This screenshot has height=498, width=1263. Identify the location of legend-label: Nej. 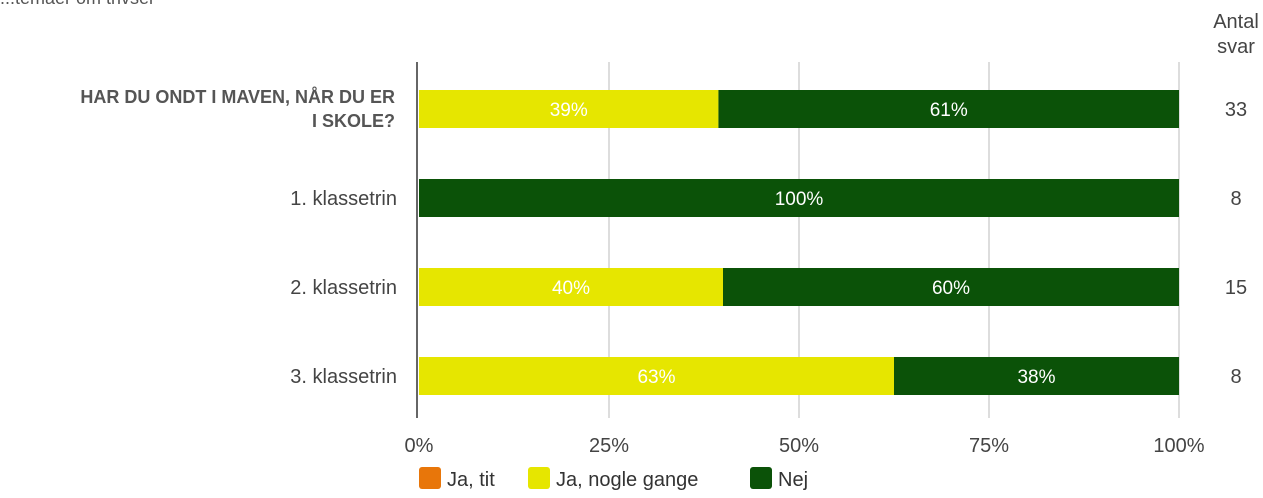
(793, 480).